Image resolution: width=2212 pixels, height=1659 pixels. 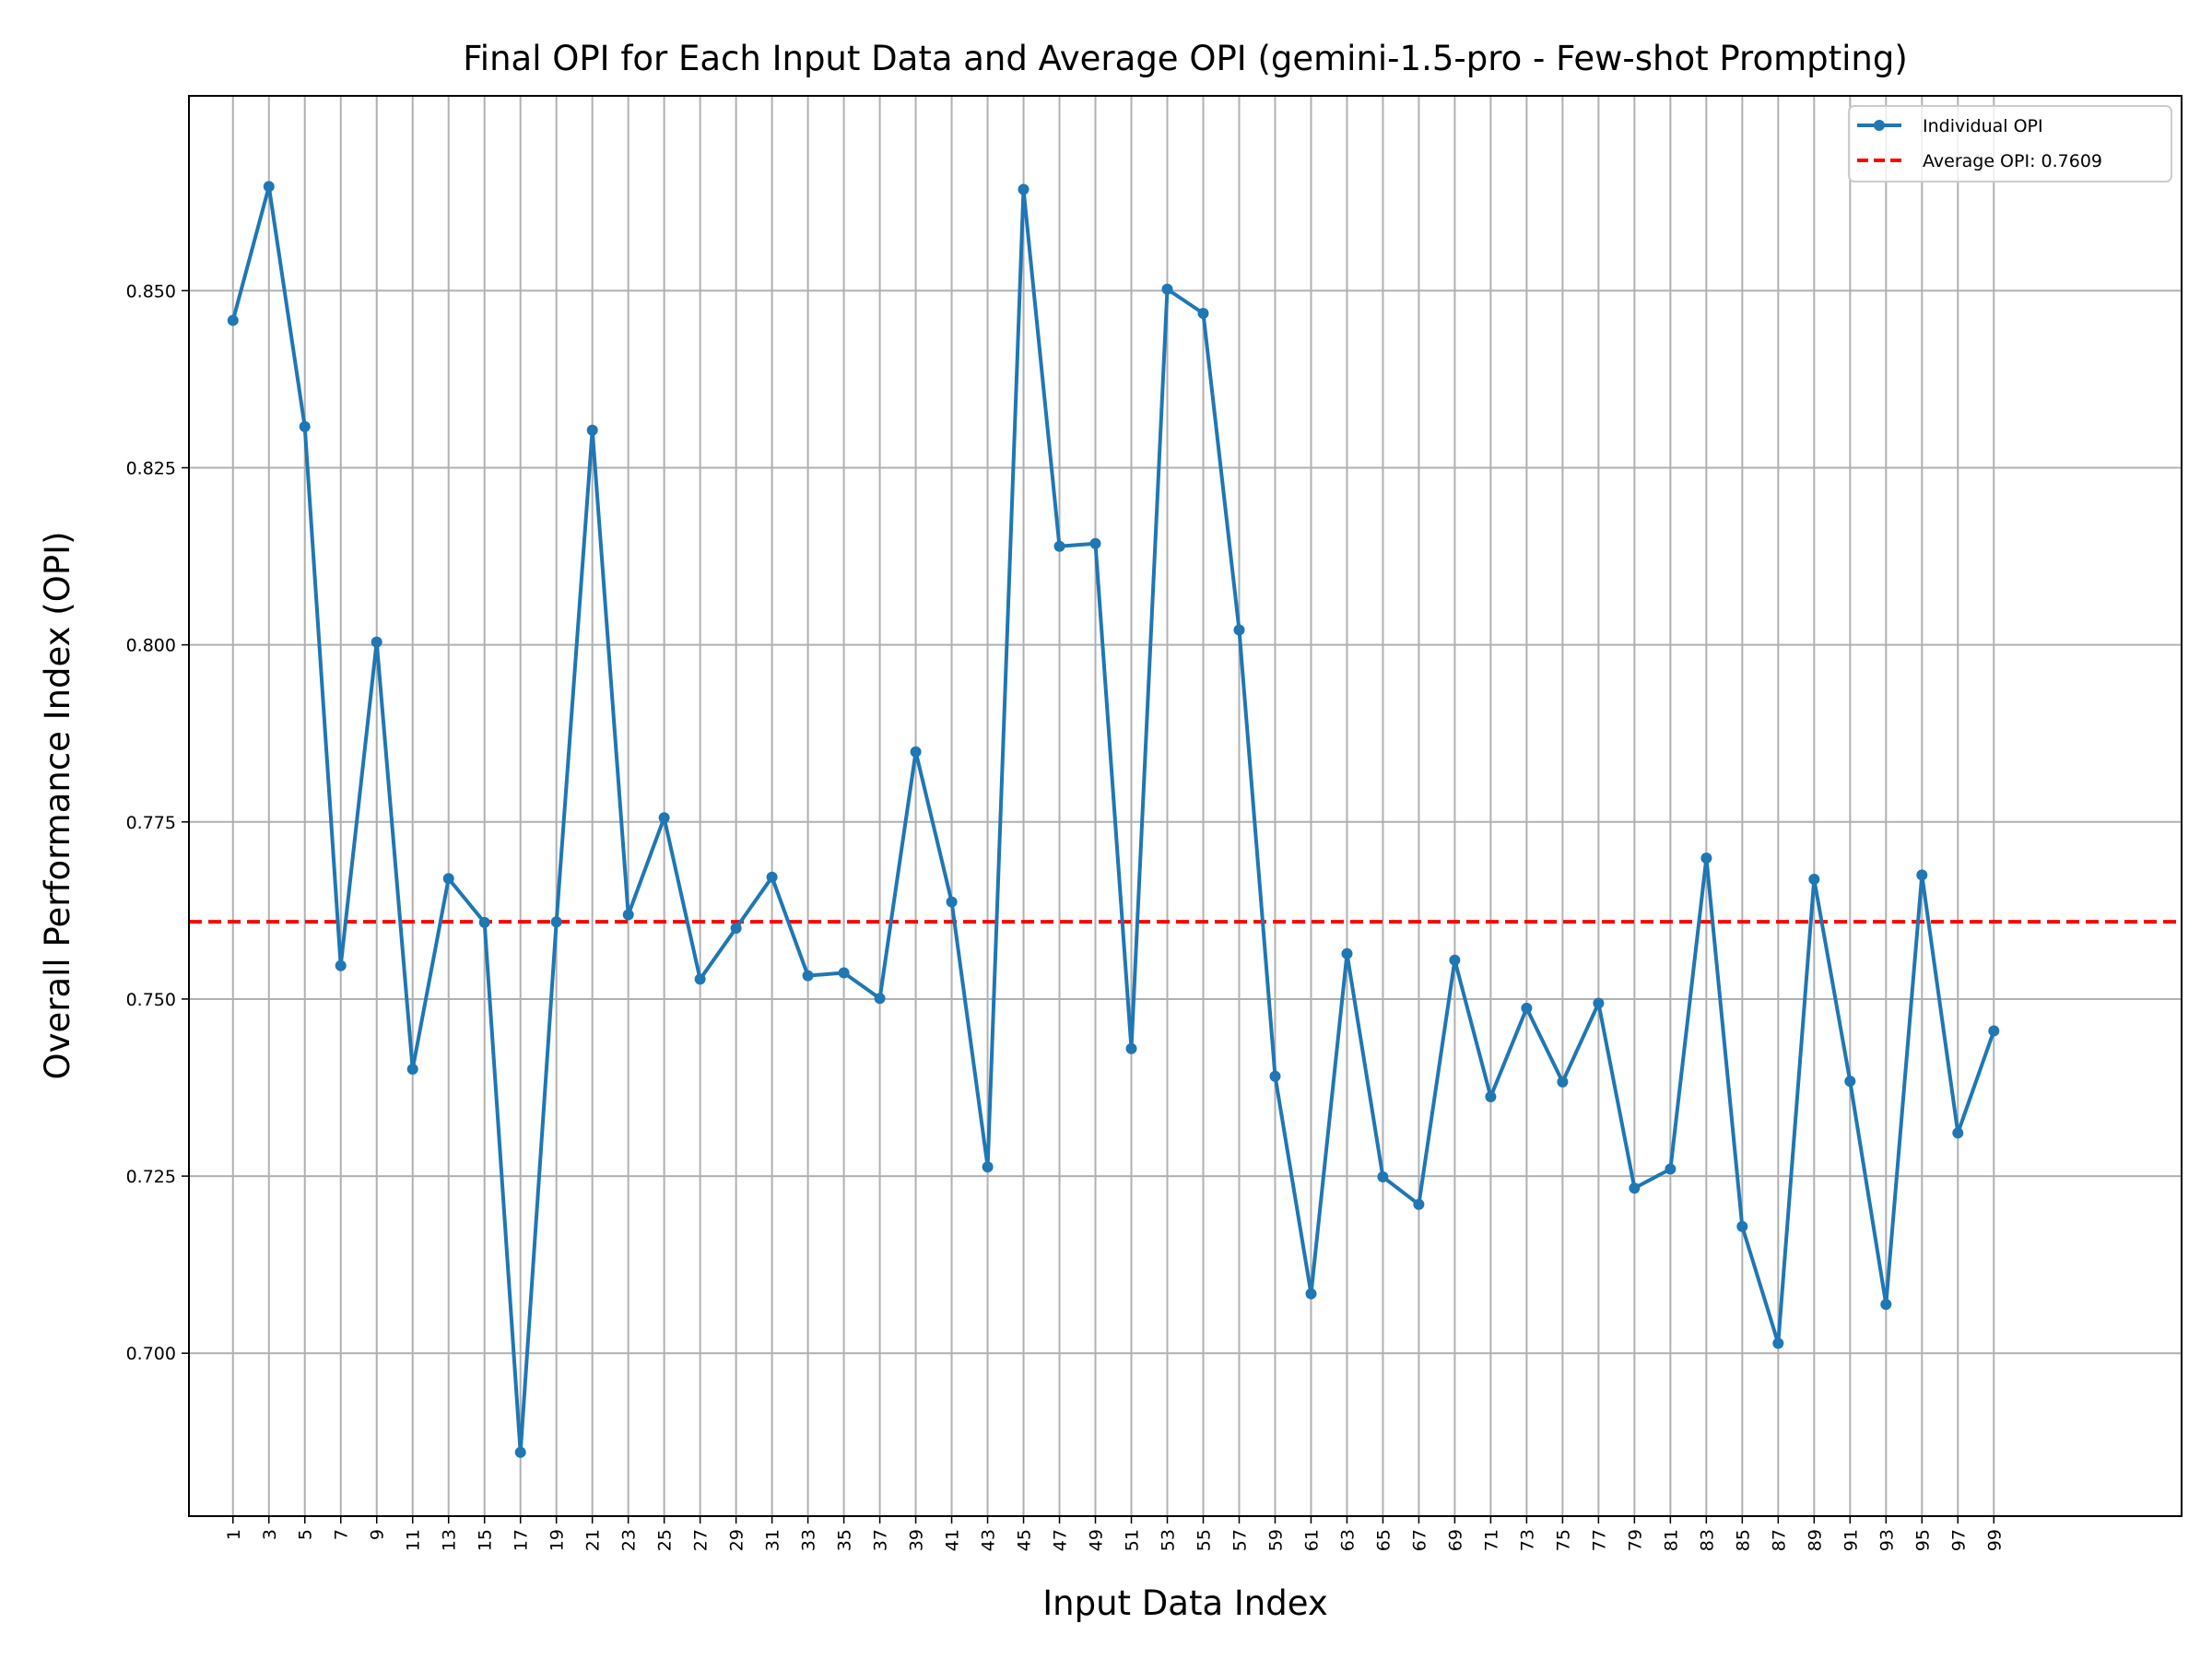 What do you see at coordinates (1455, 1540) in the screenshot?
I see `x-tick-label: 69` at bounding box center [1455, 1540].